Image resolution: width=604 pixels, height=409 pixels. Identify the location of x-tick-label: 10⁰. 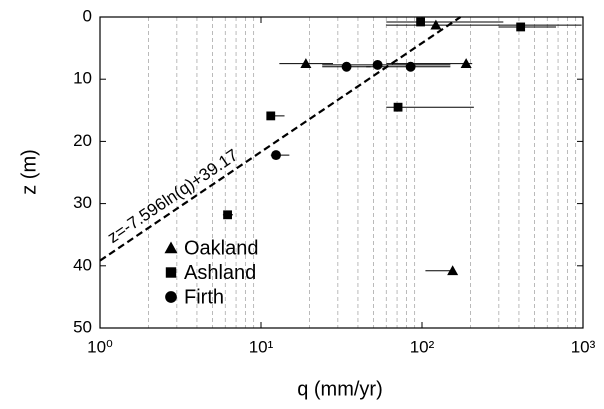
(100, 346).